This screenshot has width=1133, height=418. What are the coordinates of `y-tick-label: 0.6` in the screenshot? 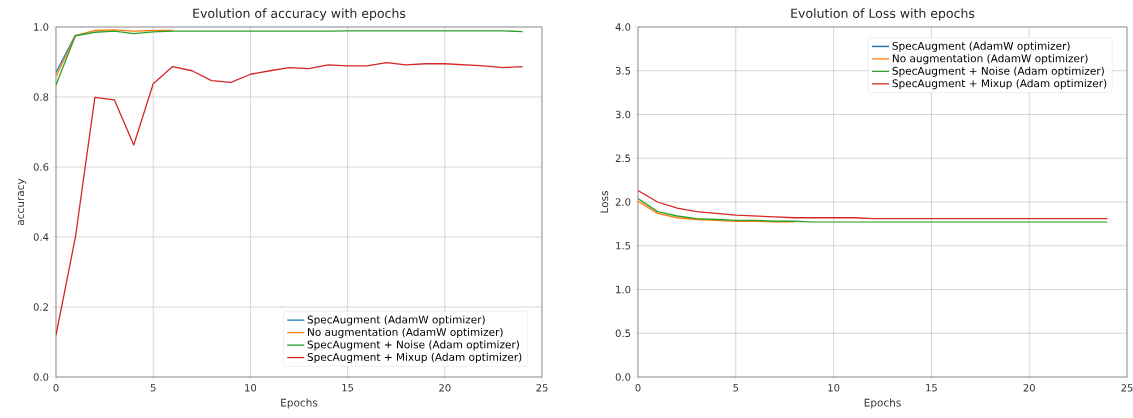 It's located at (41, 167).